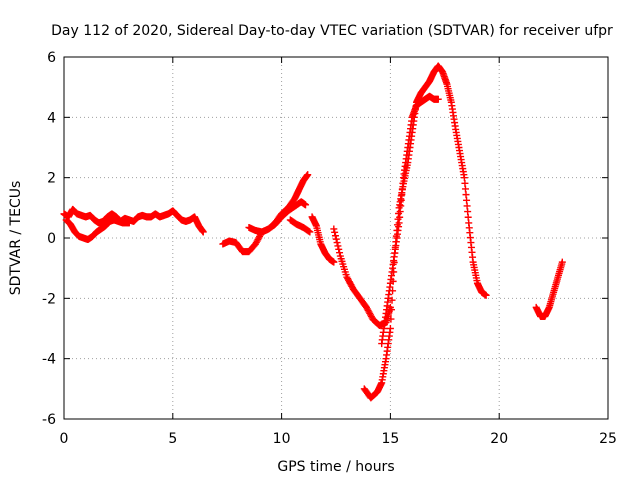 The height and width of the screenshot is (480, 640). I want to click on y-axis-label: SDTVAR / TECUs, so click(16, 238).